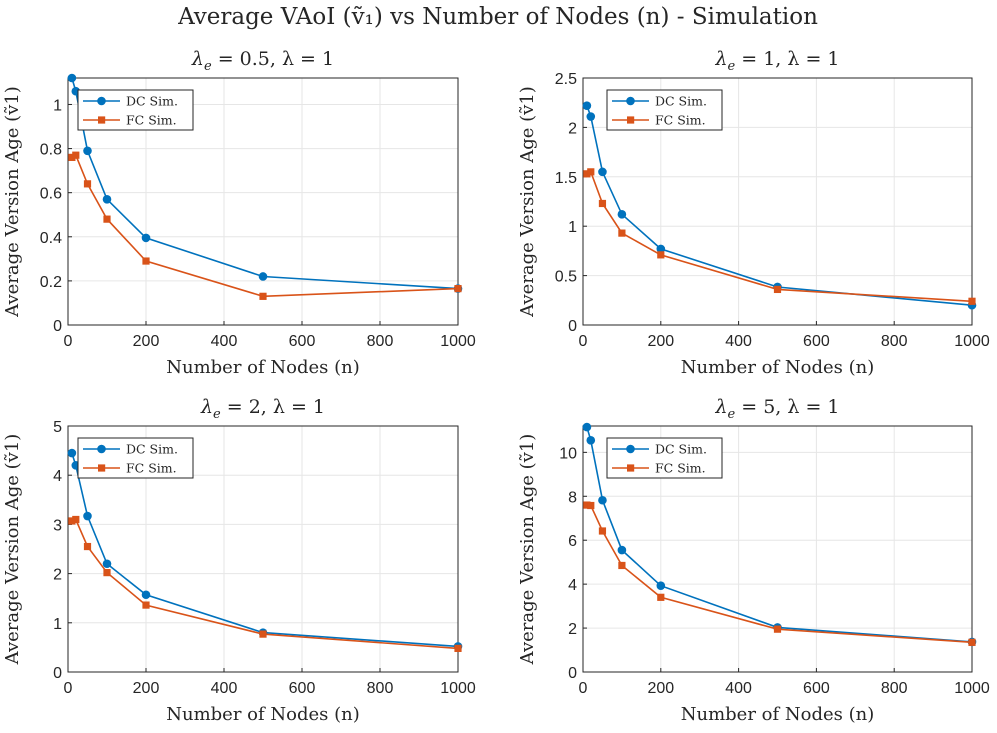 This screenshot has width=997, height=733. Describe the element at coordinates (51, 194) in the screenshot. I see `y-tick-label: 0.6` at that location.